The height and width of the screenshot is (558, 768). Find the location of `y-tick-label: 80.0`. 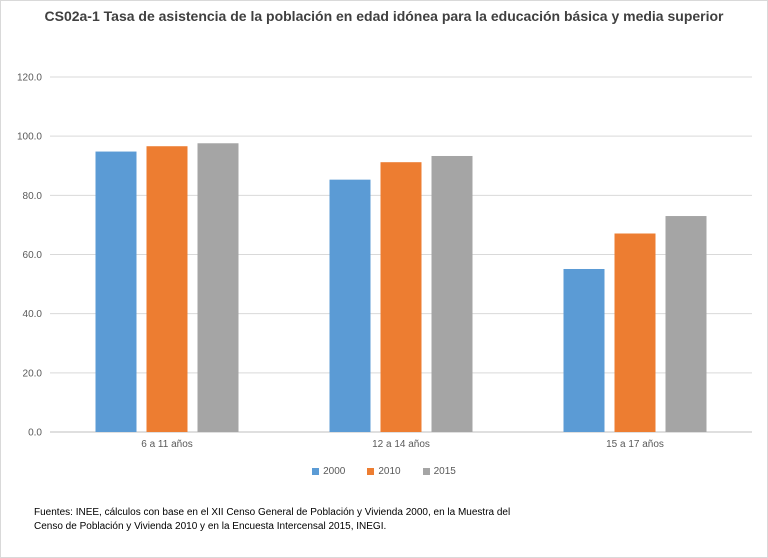

y-tick-label: 80.0 is located at coordinates (33, 196).